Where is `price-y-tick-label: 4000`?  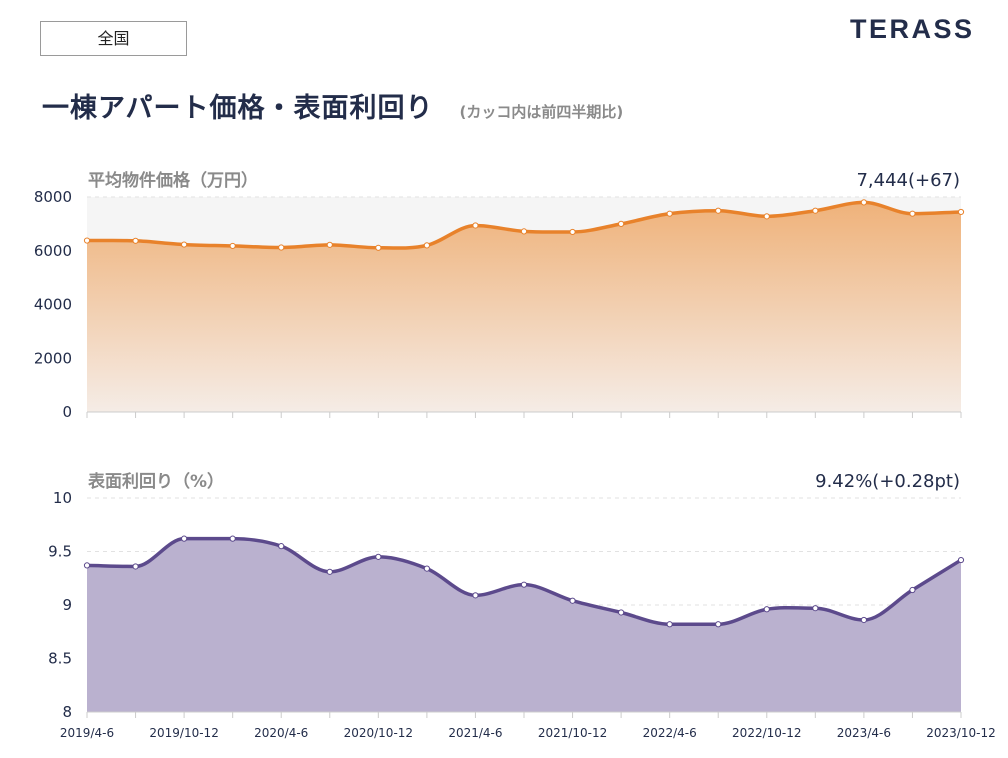
price-y-tick-label: 4000 is located at coordinates (53, 305).